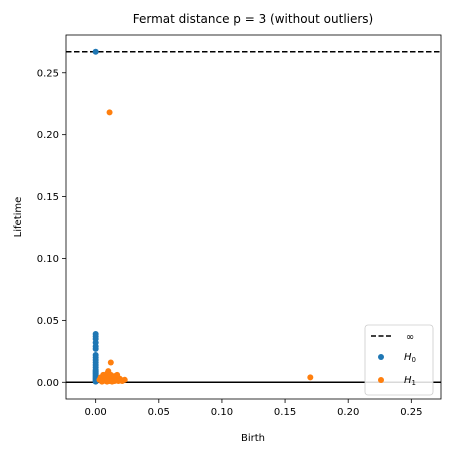 The image size is (449, 455). What do you see at coordinates (48, 135) in the screenshot?
I see `y-tick-label: 0.20` at bounding box center [48, 135].